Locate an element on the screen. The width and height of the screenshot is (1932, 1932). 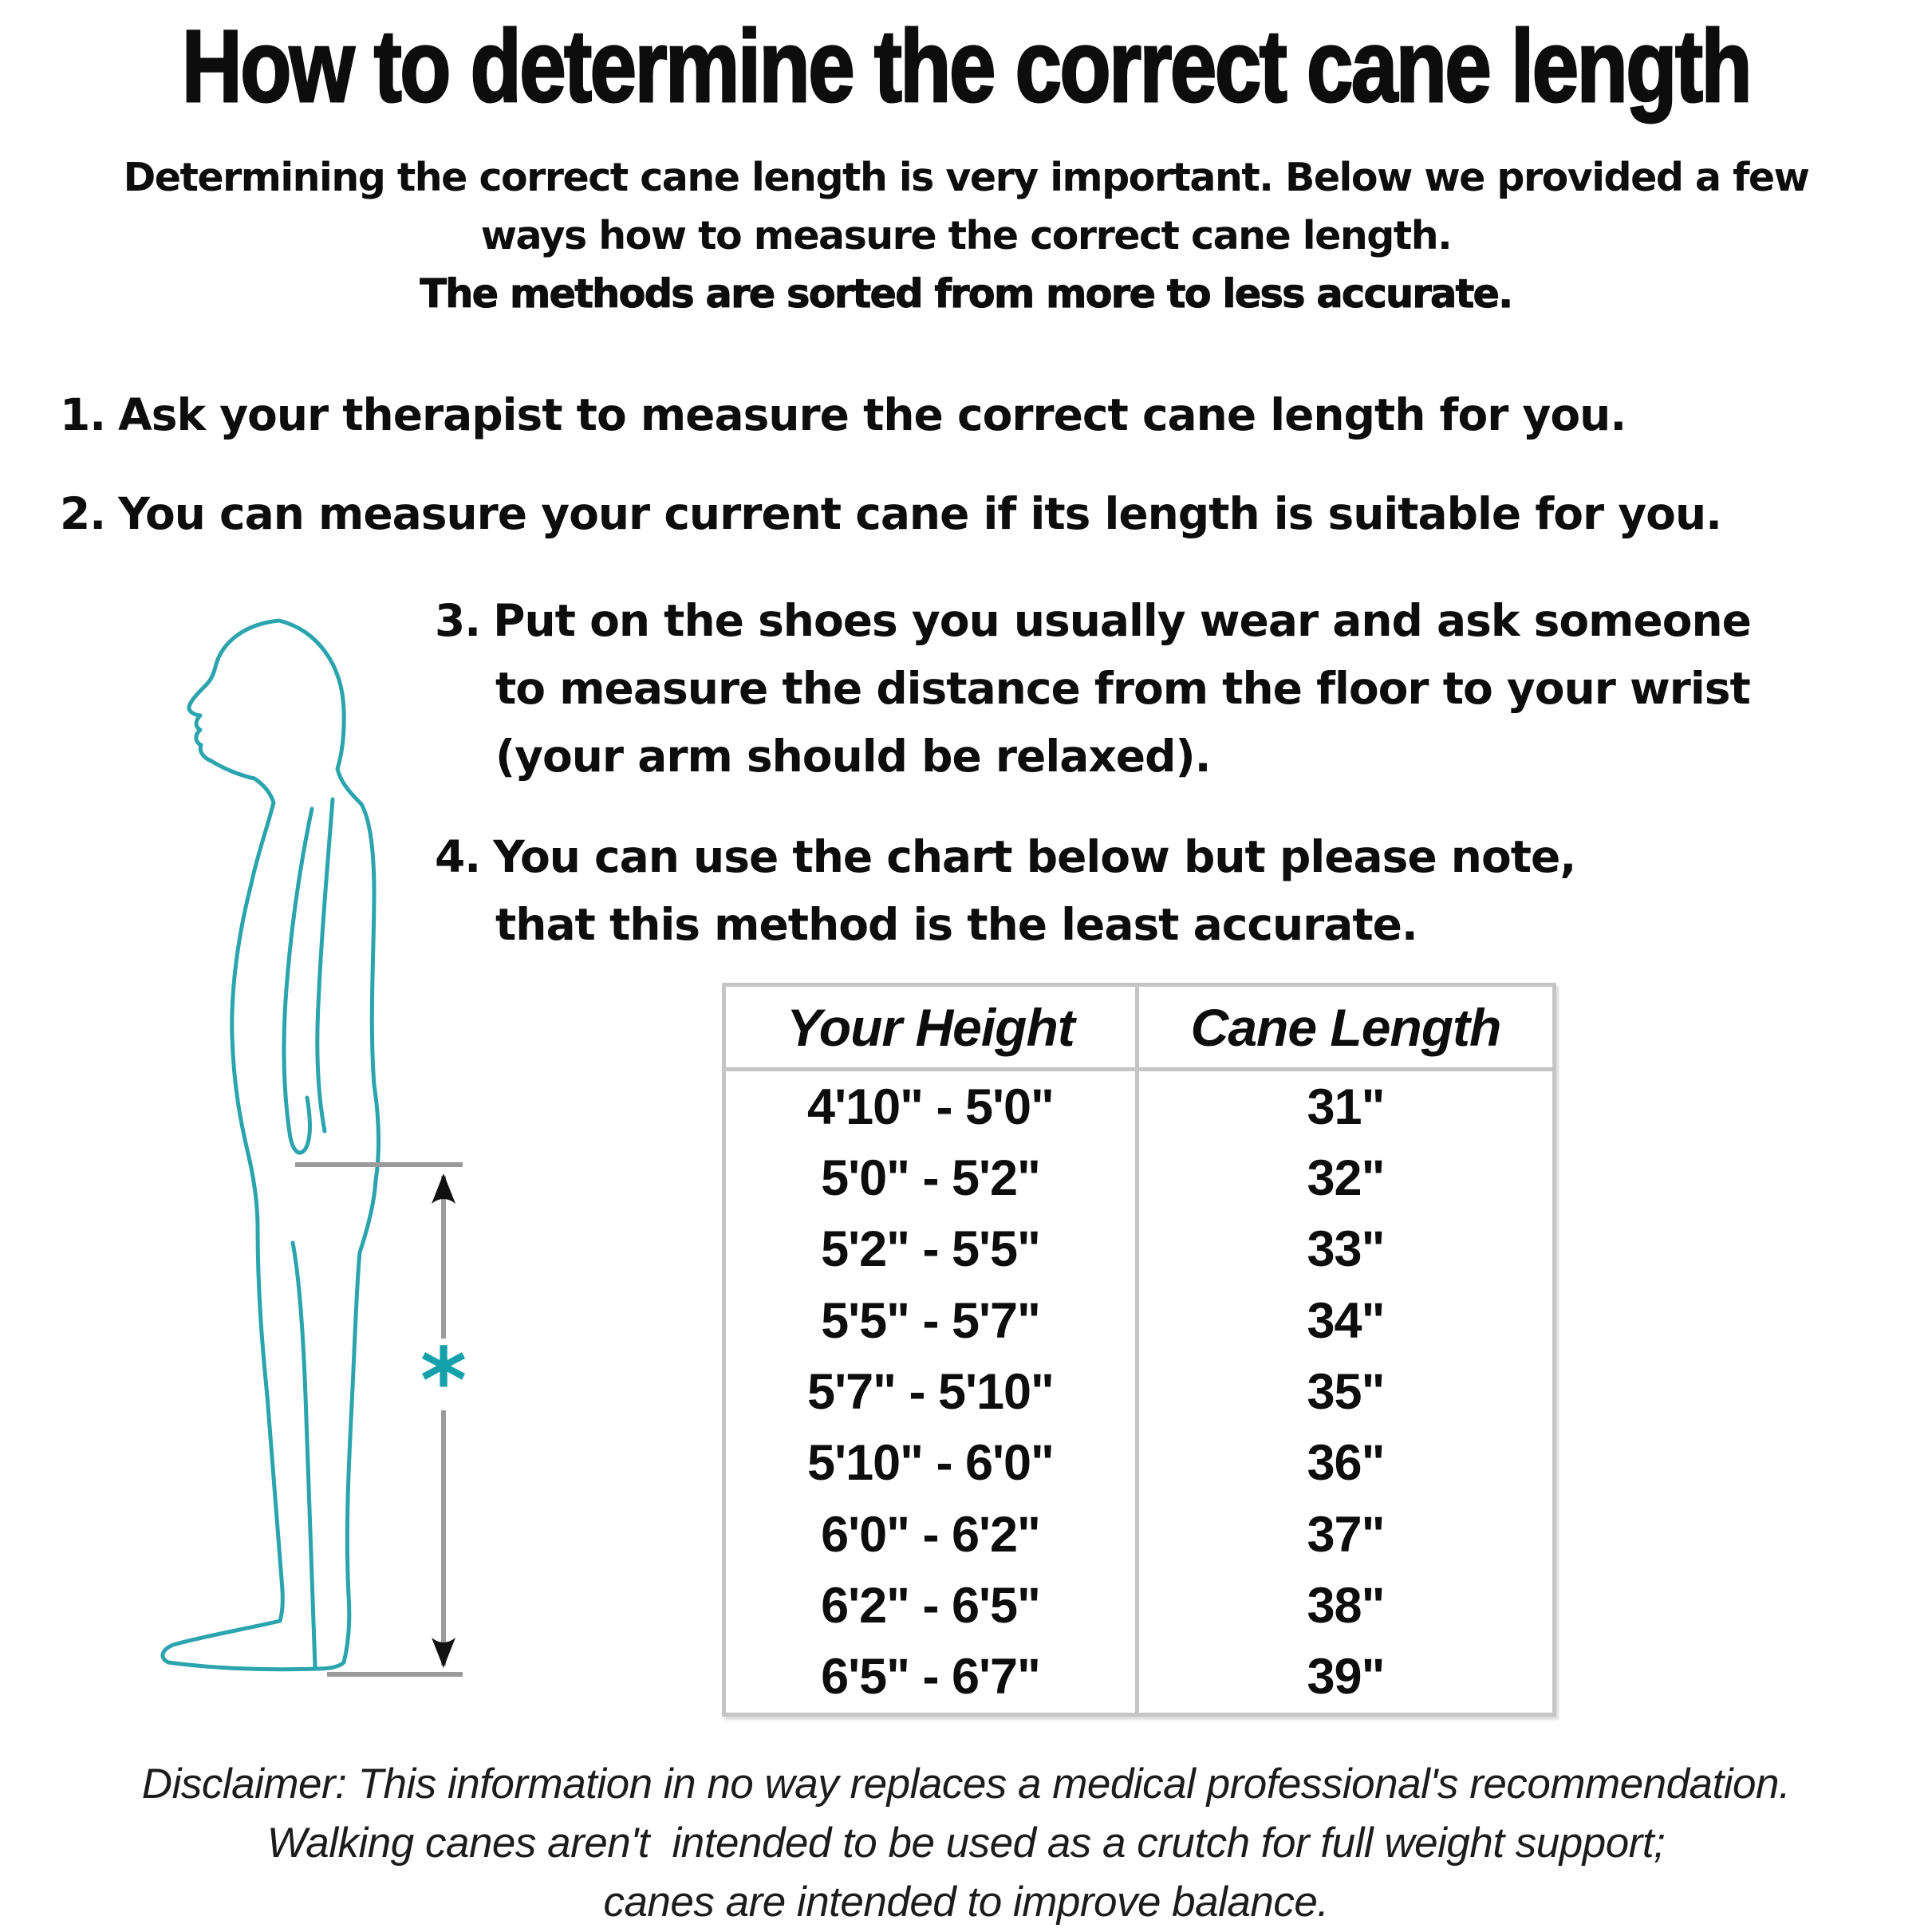
person-measurement-figure: * is located at coordinates (313, 1148).